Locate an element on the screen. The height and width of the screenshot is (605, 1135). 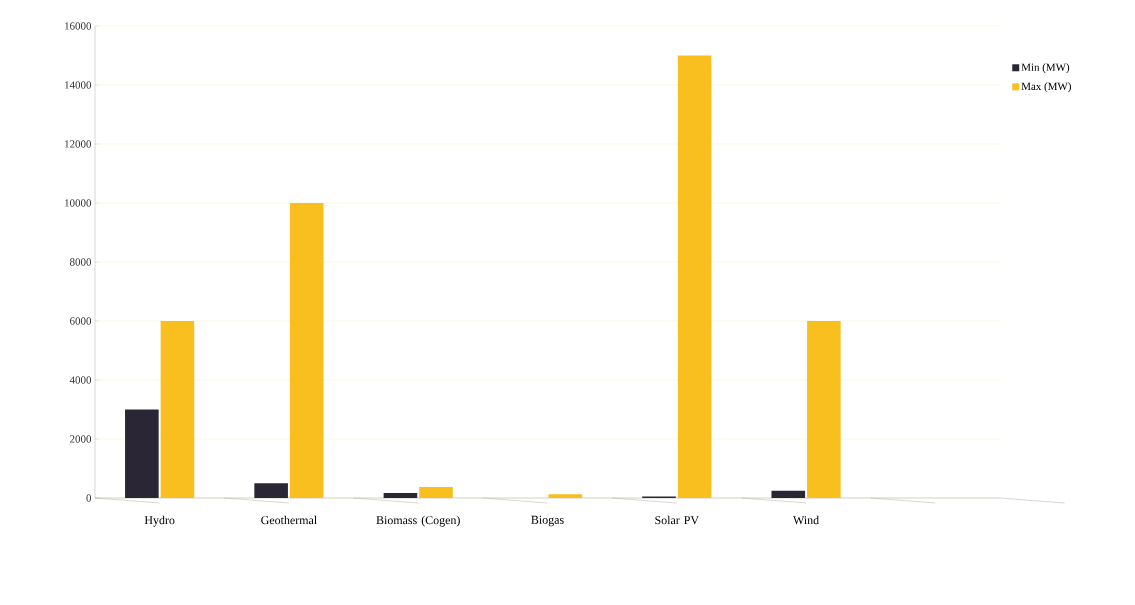
legend-label: Min (MW) is located at coordinates (1045, 68).